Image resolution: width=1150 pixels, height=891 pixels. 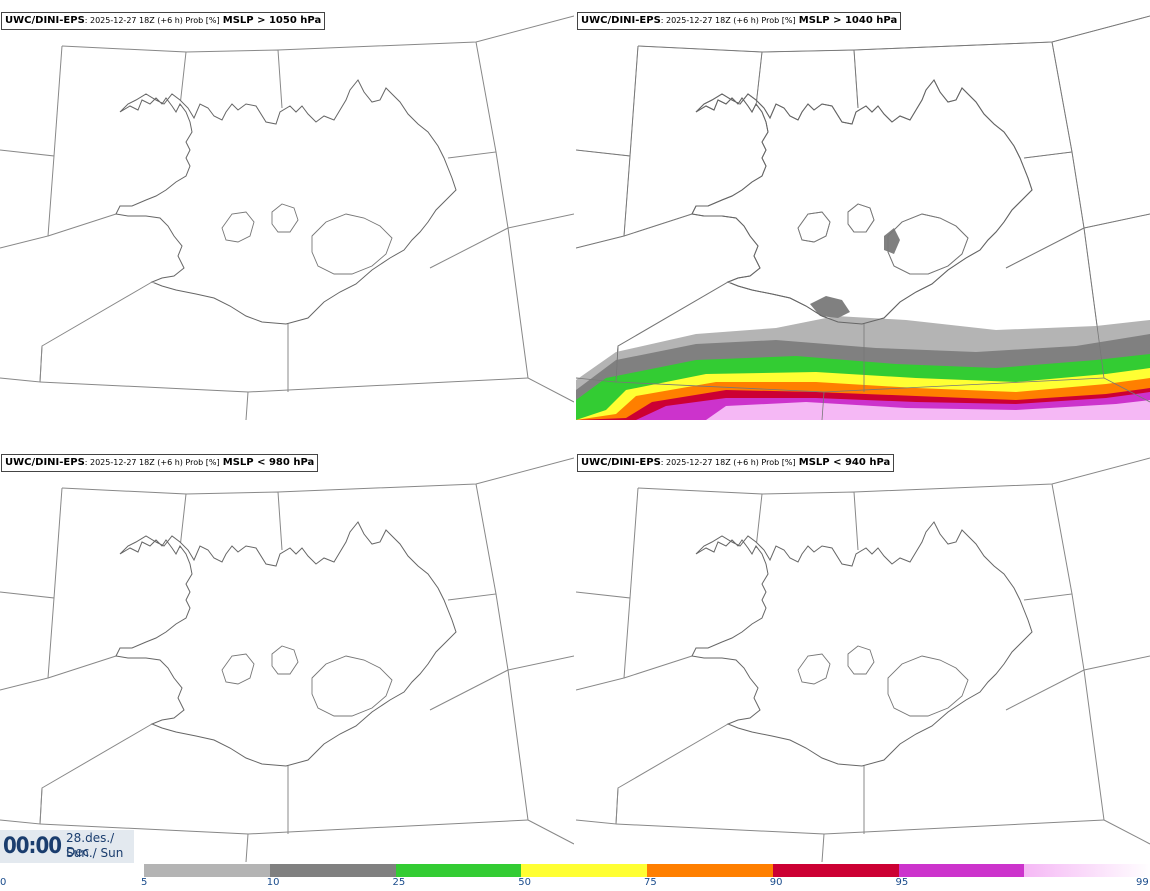 I want to click on colorbar-tick-label: 95, so click(x=902, y=882).